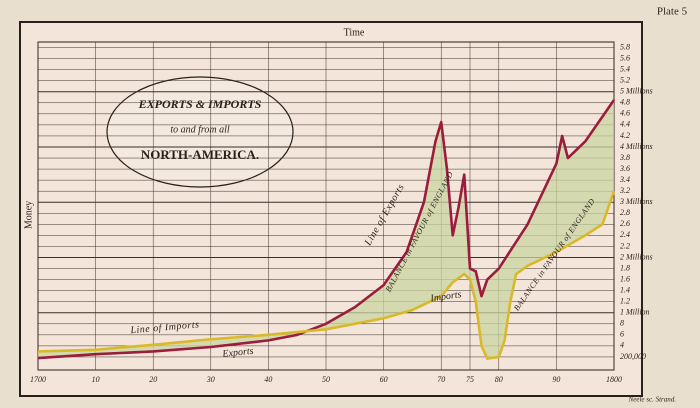 Image resolution: width=700 pixels, height=408 pixels. I want to click on x-tick-label: 20, so click(153, 379).